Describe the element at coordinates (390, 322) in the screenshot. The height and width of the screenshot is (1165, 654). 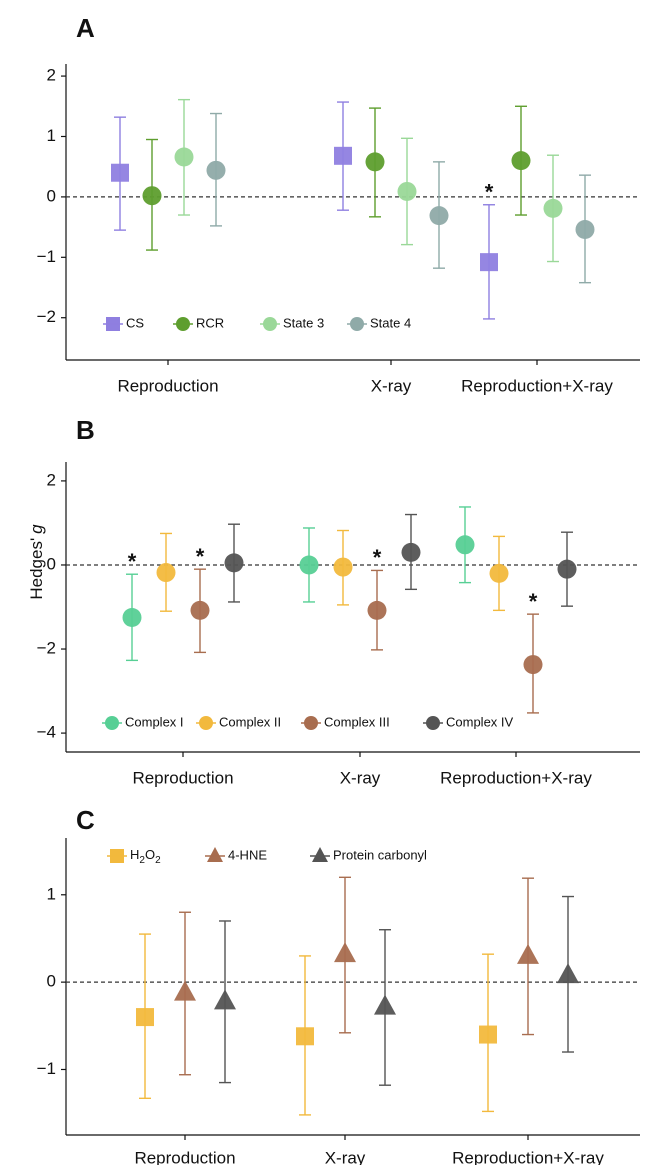
I see `legend-label: State 4` at that location.